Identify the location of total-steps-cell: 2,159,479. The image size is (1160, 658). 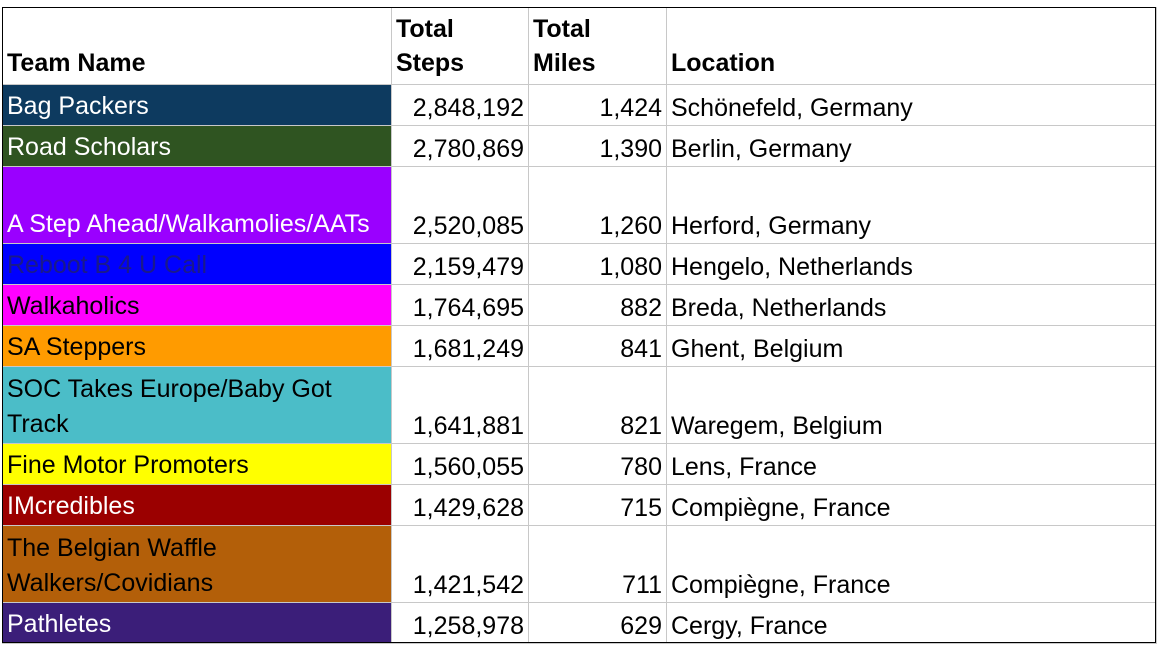
(460, 264).